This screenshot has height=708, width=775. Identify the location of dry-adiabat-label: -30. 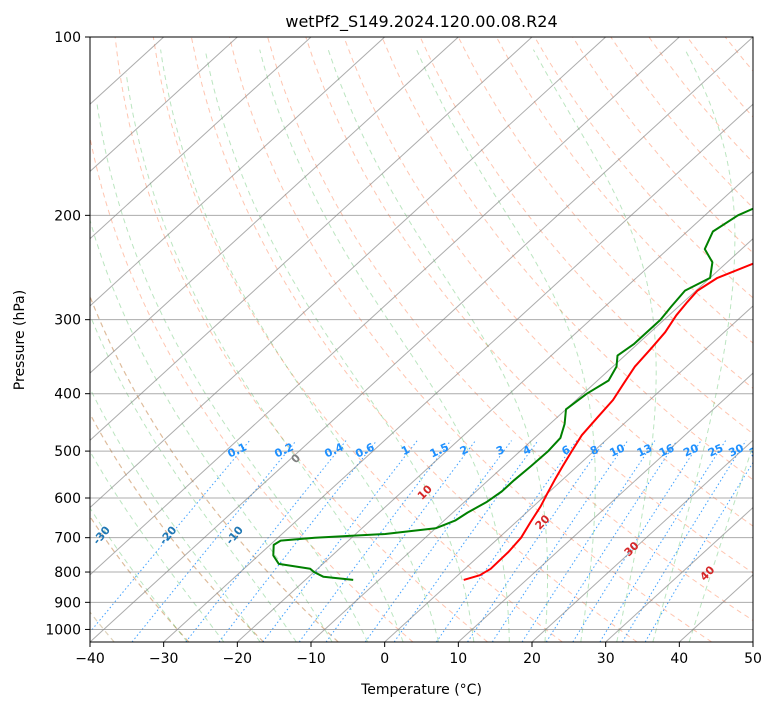
(101, 535).